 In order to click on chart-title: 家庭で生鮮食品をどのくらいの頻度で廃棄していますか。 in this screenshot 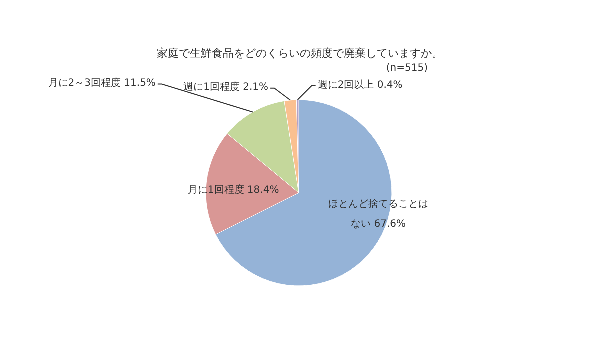, I will do `click(300, 53)`.